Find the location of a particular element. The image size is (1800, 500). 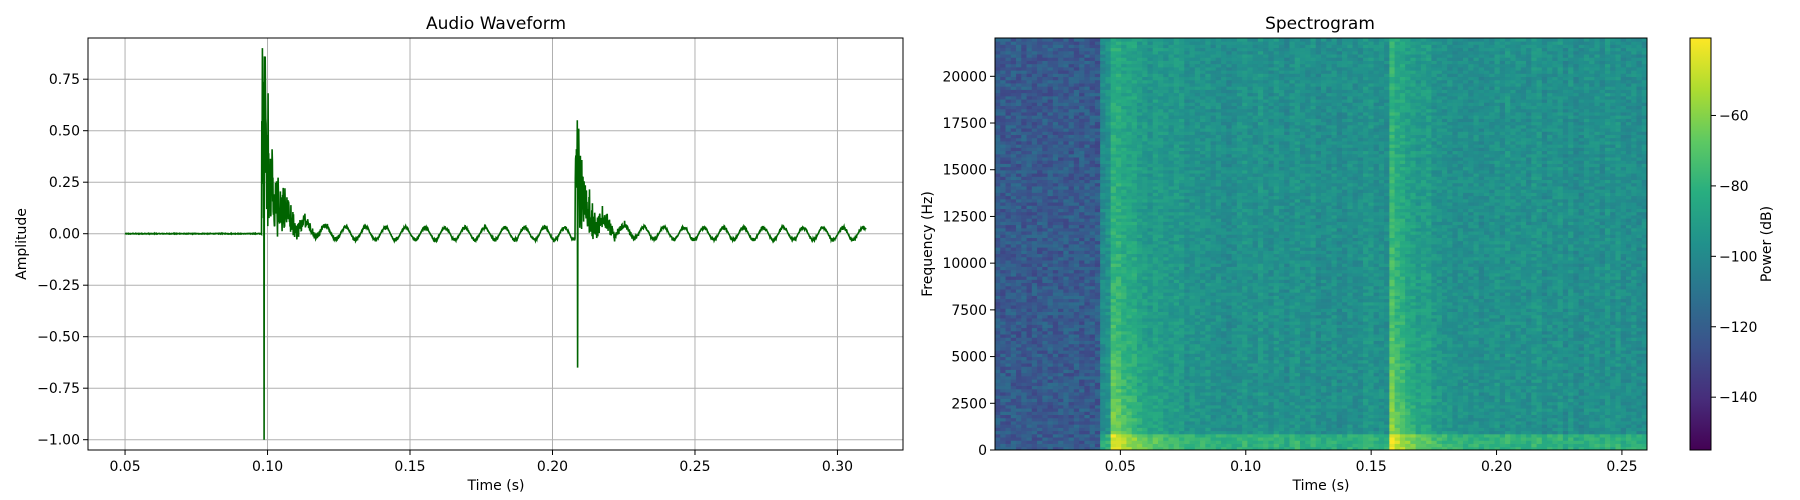

waveform-x-tick-label: 0.20 is located at coordinates (552, 467).